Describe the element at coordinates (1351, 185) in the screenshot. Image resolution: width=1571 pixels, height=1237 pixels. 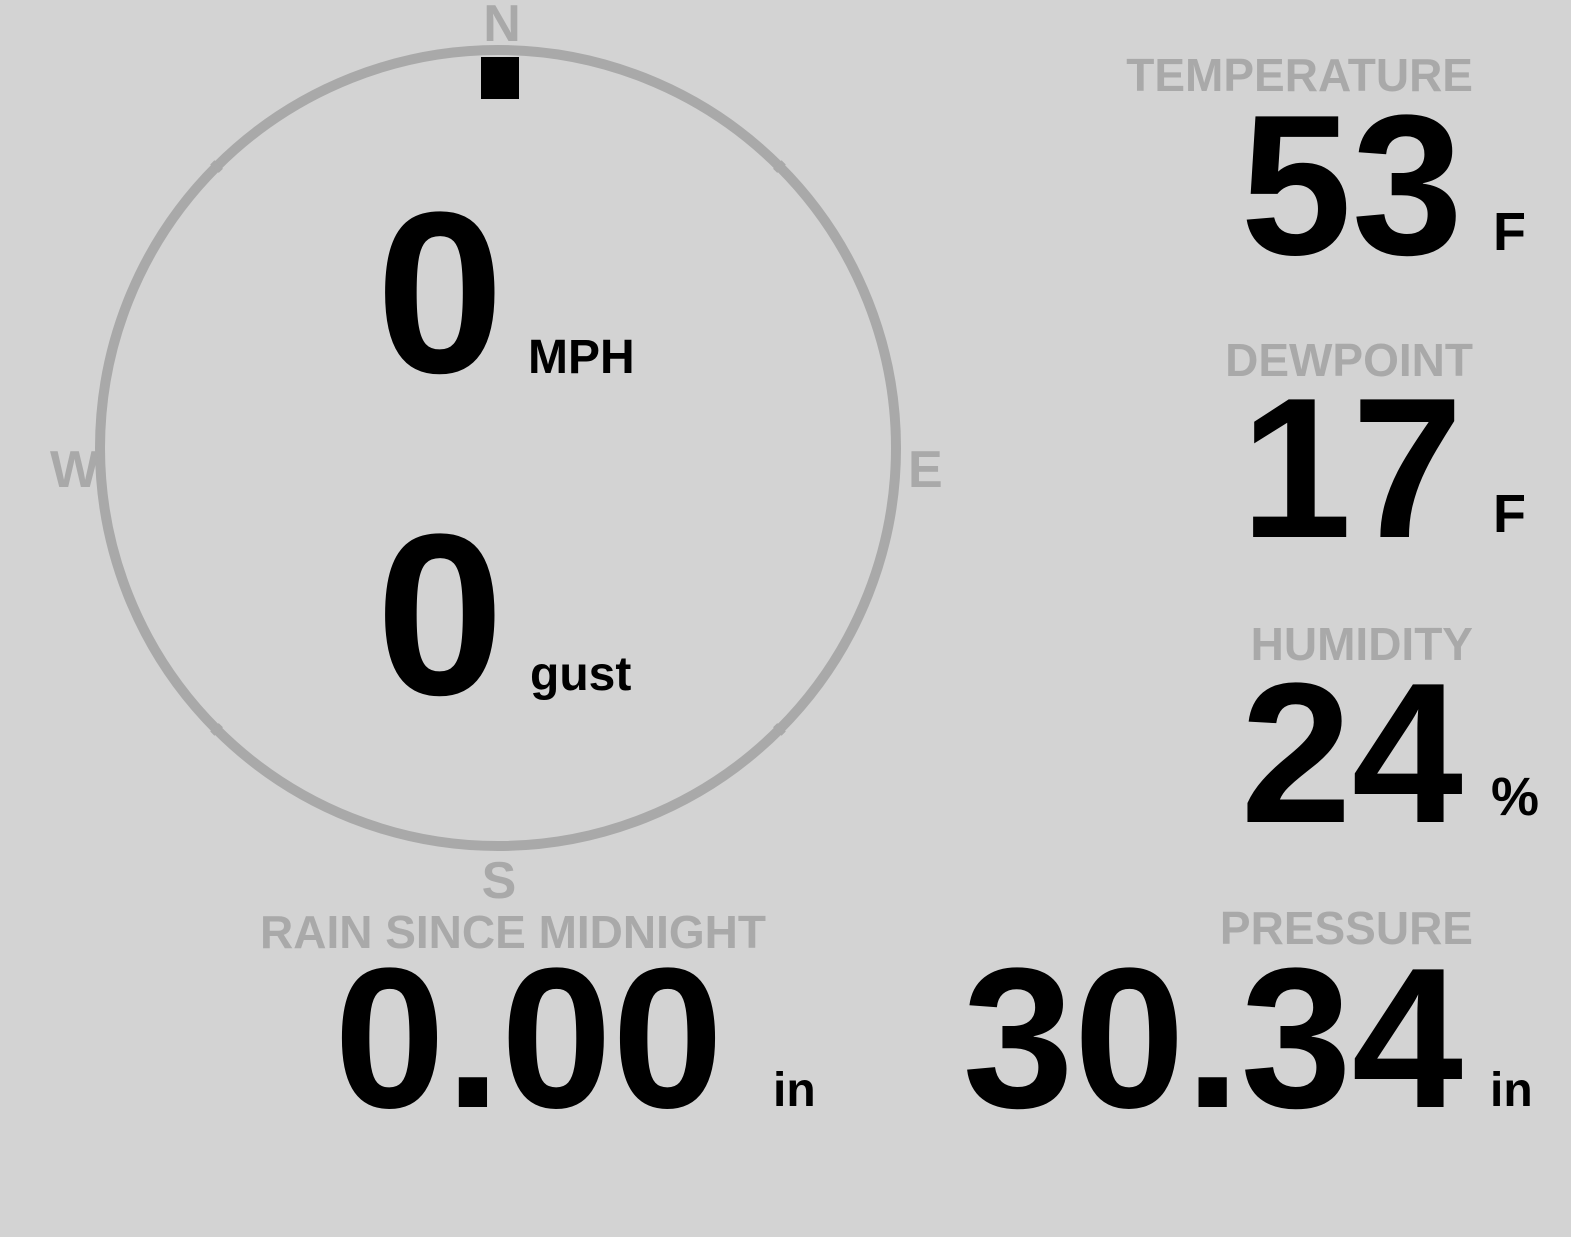
I see `temperature-value: 53` at that location.